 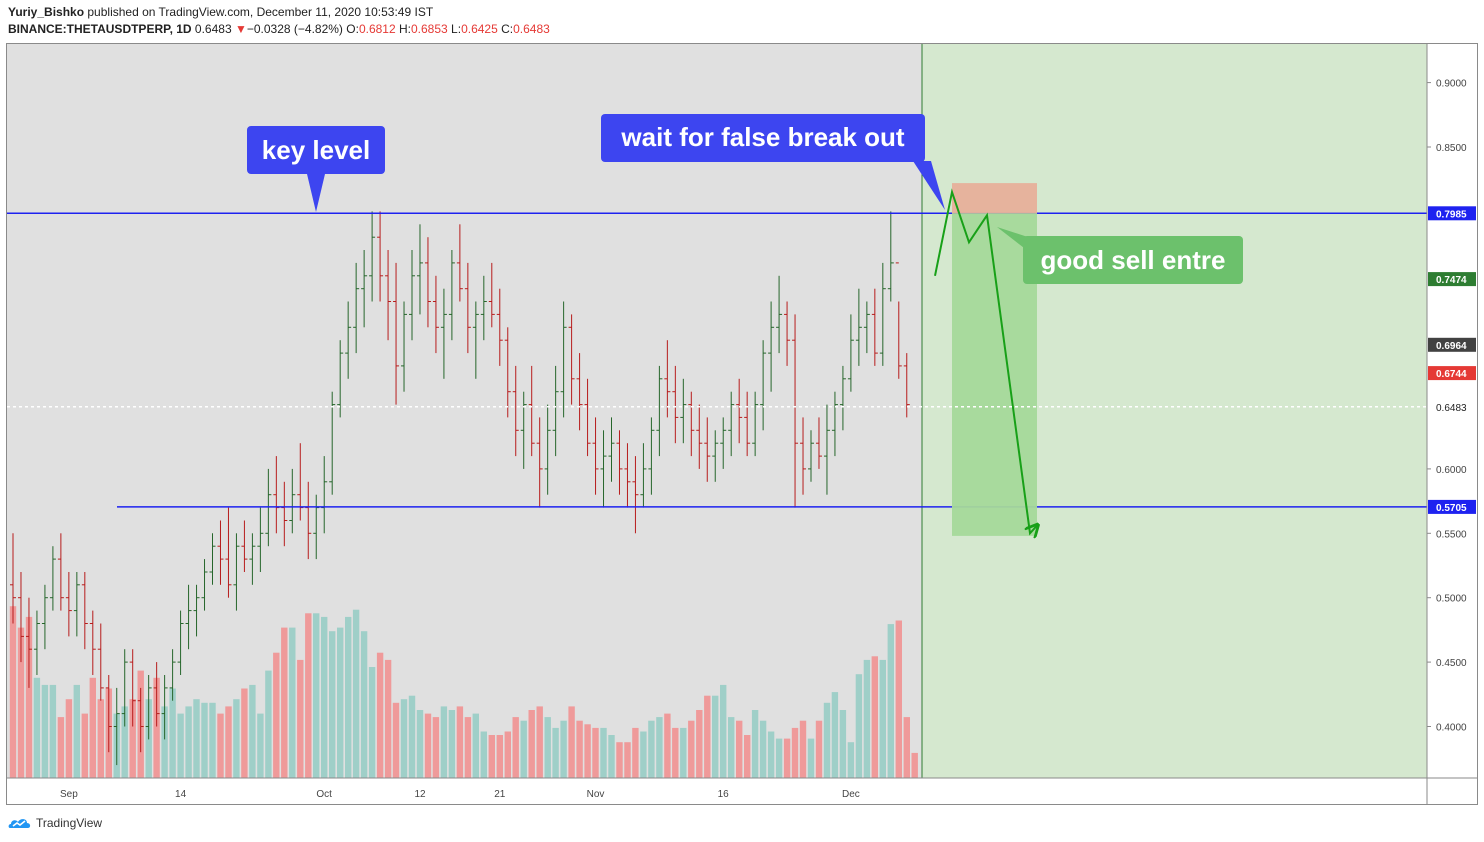 I want to click on price-tick-label: 0.5500, so click(x=1451, y=534).